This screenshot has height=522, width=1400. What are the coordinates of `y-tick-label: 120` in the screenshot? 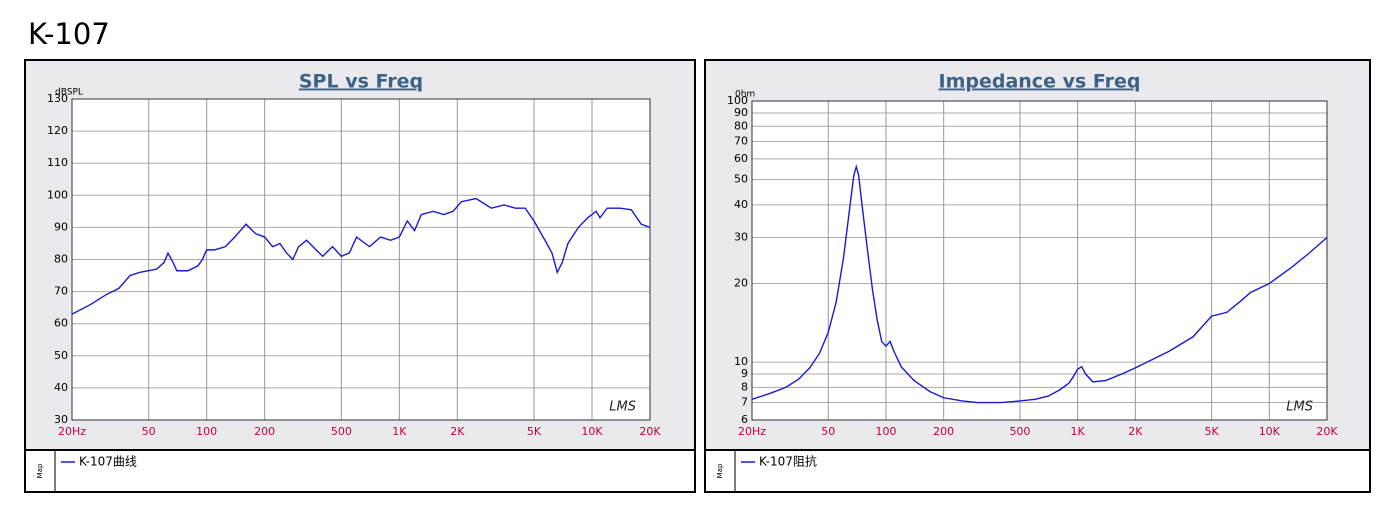 It's located at (57, 130).